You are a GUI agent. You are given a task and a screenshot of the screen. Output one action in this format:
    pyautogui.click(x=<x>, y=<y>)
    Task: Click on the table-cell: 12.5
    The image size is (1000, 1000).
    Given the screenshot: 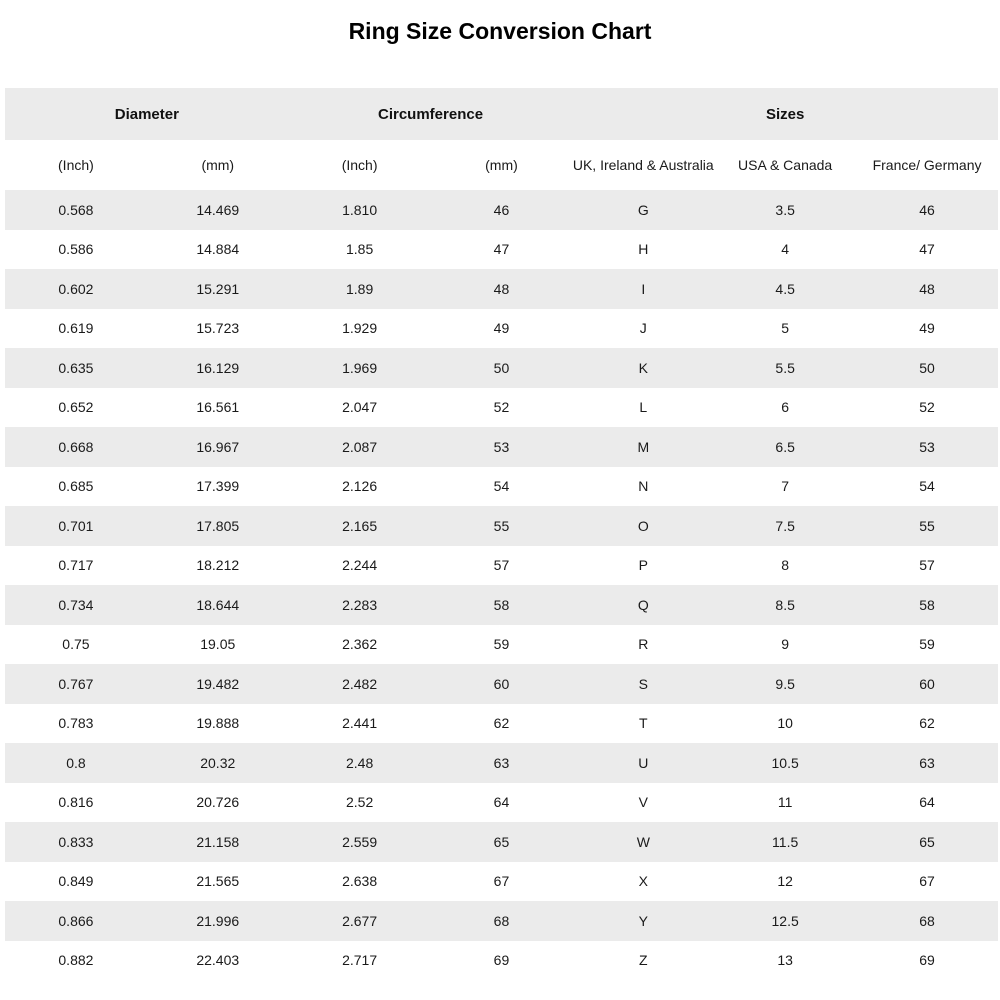 What is the action you would take?
    pyautogui.click(x=785, y=920)
    